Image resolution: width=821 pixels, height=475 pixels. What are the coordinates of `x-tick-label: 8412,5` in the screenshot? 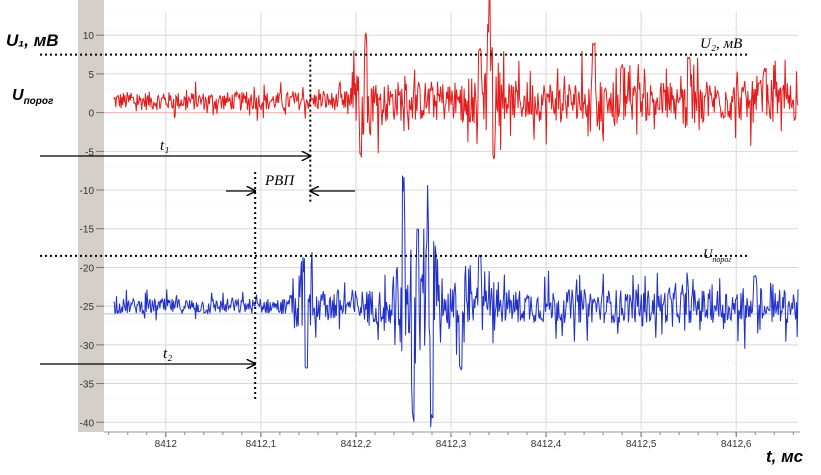 It's located at (641, 444).